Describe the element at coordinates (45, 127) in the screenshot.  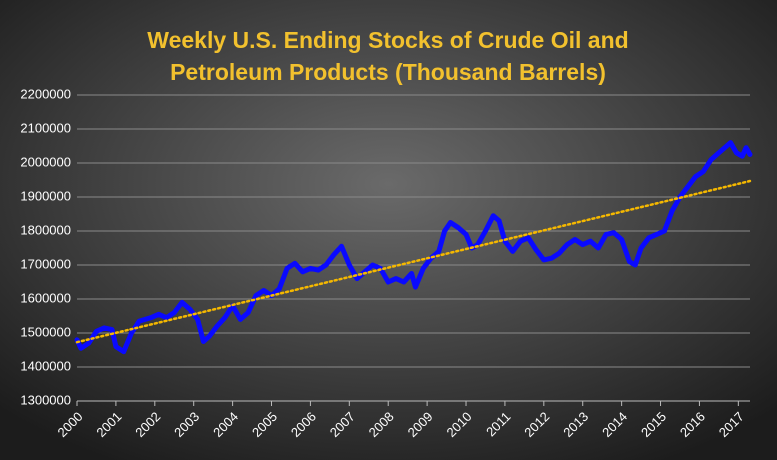
I see `y-tick-label: 2100000` at that location.